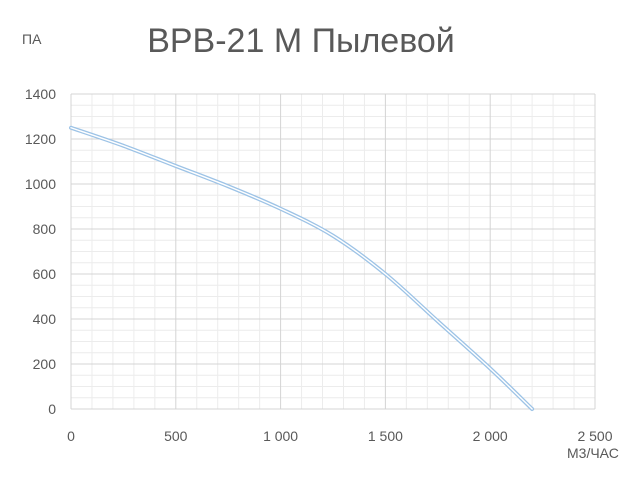 The image size is (640, 477). What do you see at coordinates (40, 94) in the screenshot?
I see `y-tick-label: 1400` at bounding box center [40, 94].